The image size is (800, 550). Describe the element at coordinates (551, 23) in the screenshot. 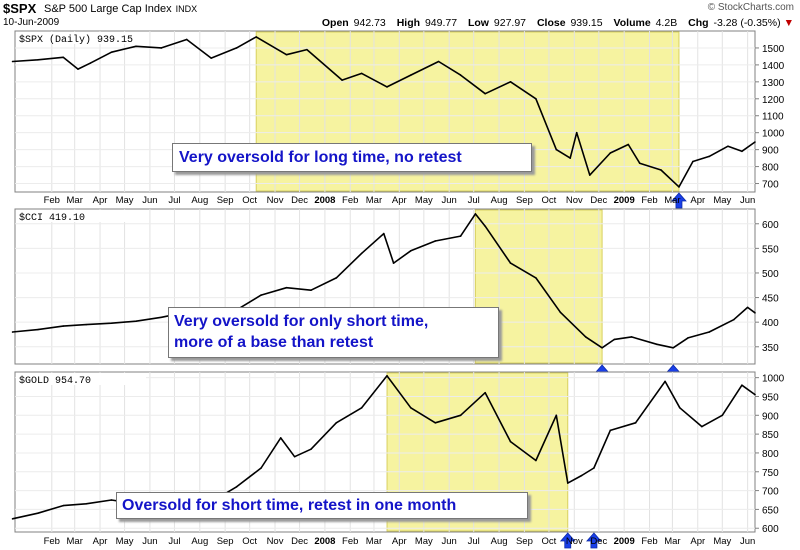

I see `close-label: Close` at that location.